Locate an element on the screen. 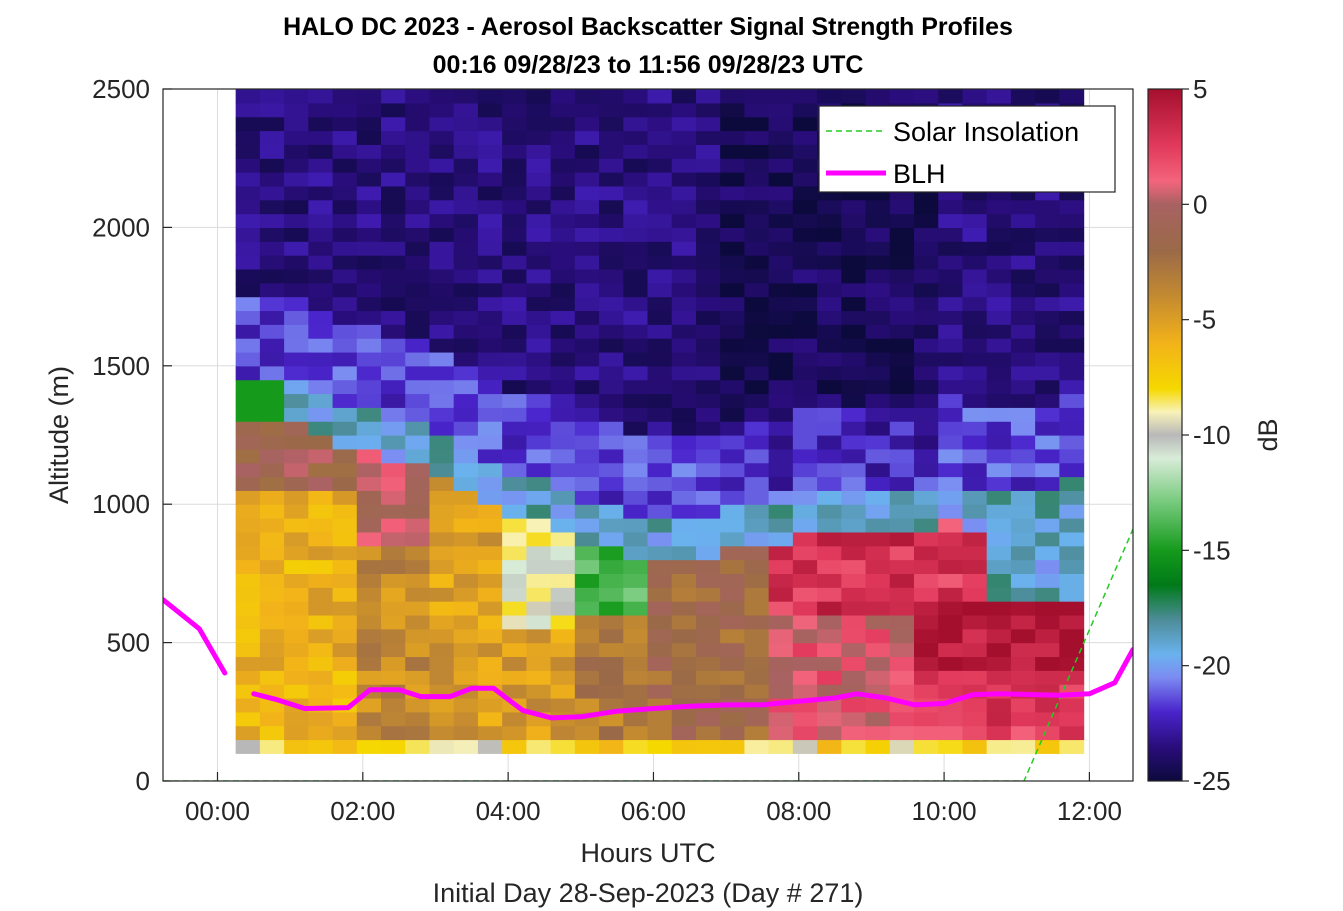 The width and height of the screenshot is (1343, 911). y-tick-label: 2000 is located at coordinates (121, 227).